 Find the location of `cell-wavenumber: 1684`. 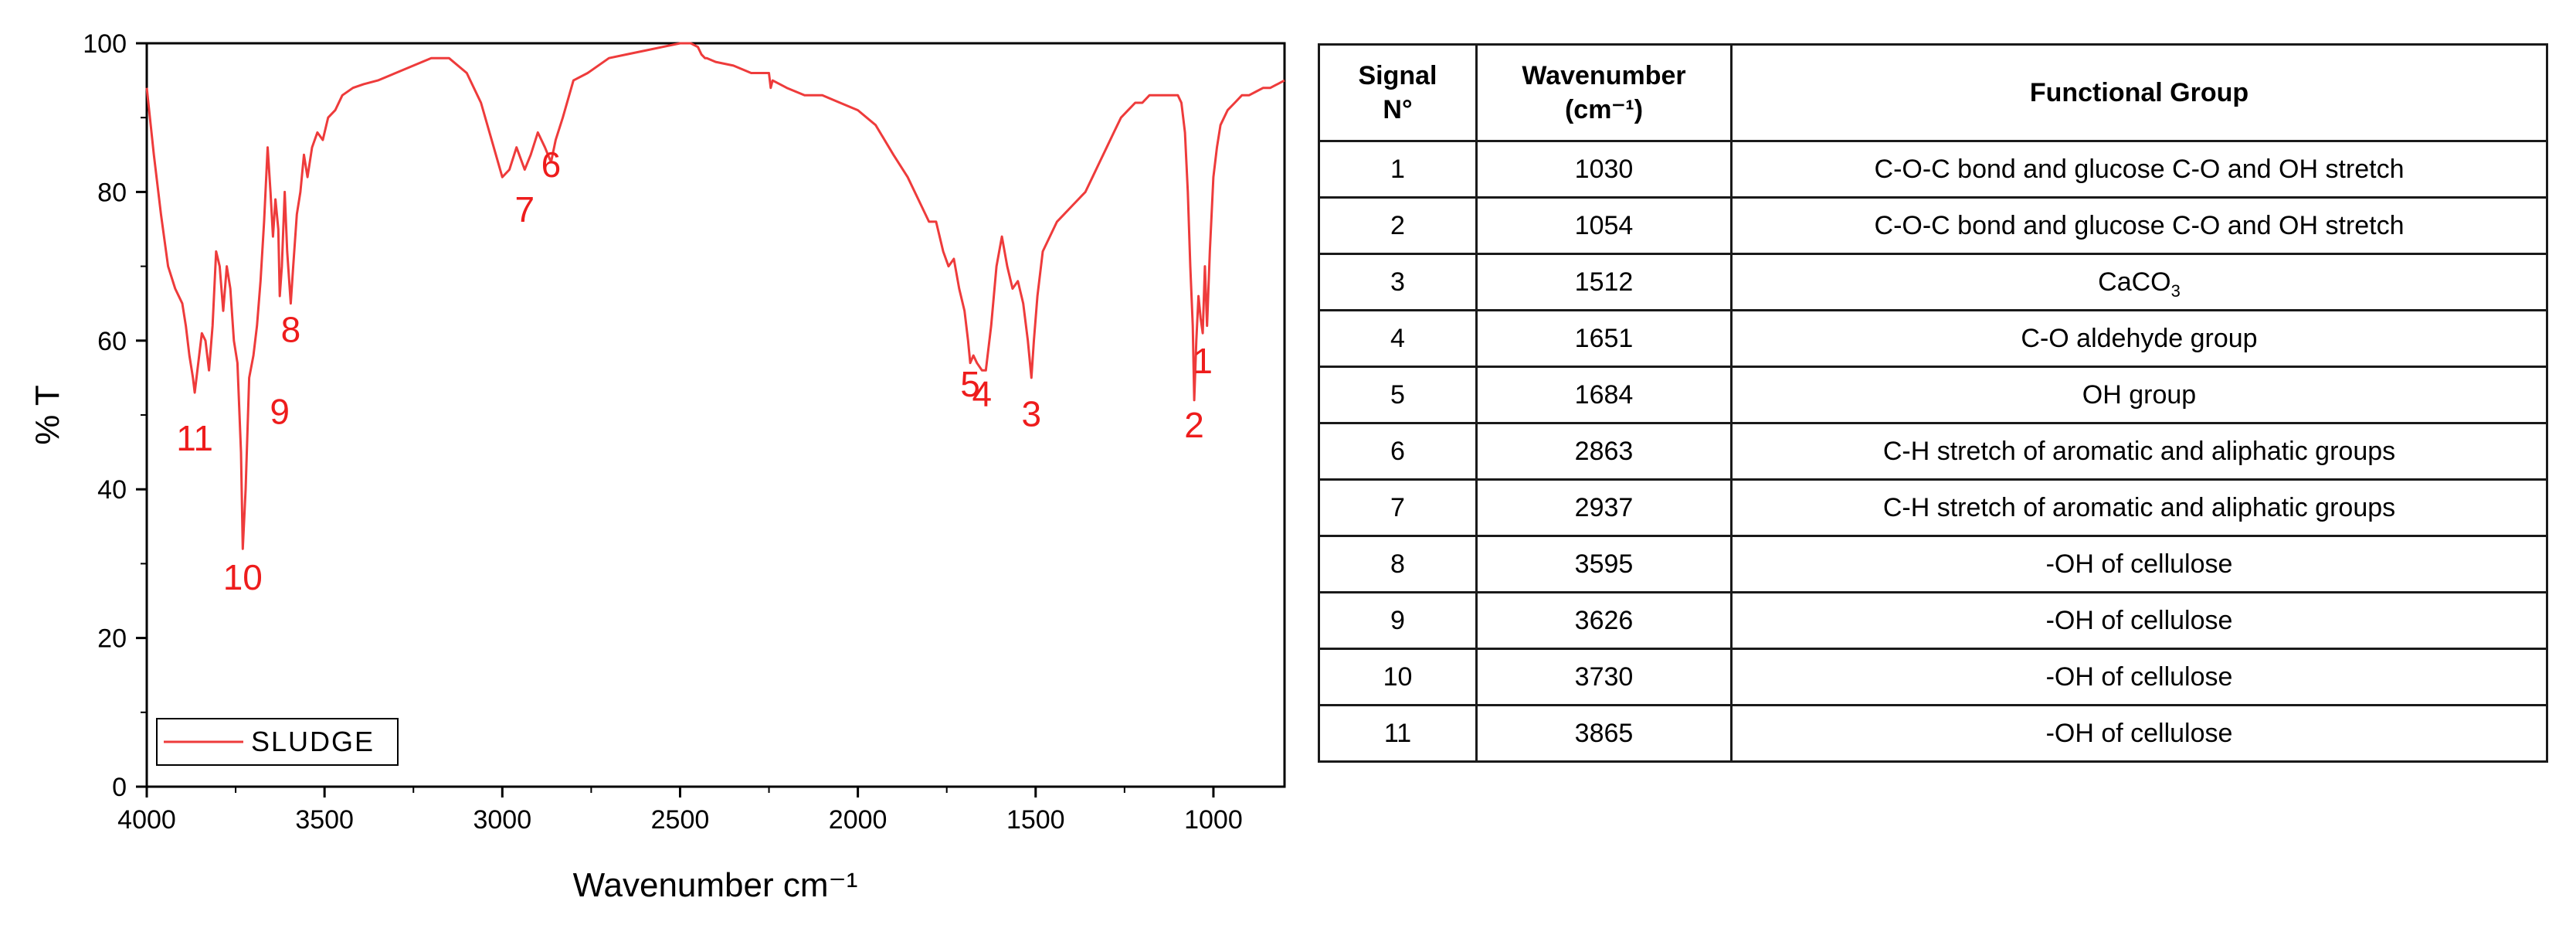

cell-wavenumber: 1684 is located at coordinates (1604, 395).